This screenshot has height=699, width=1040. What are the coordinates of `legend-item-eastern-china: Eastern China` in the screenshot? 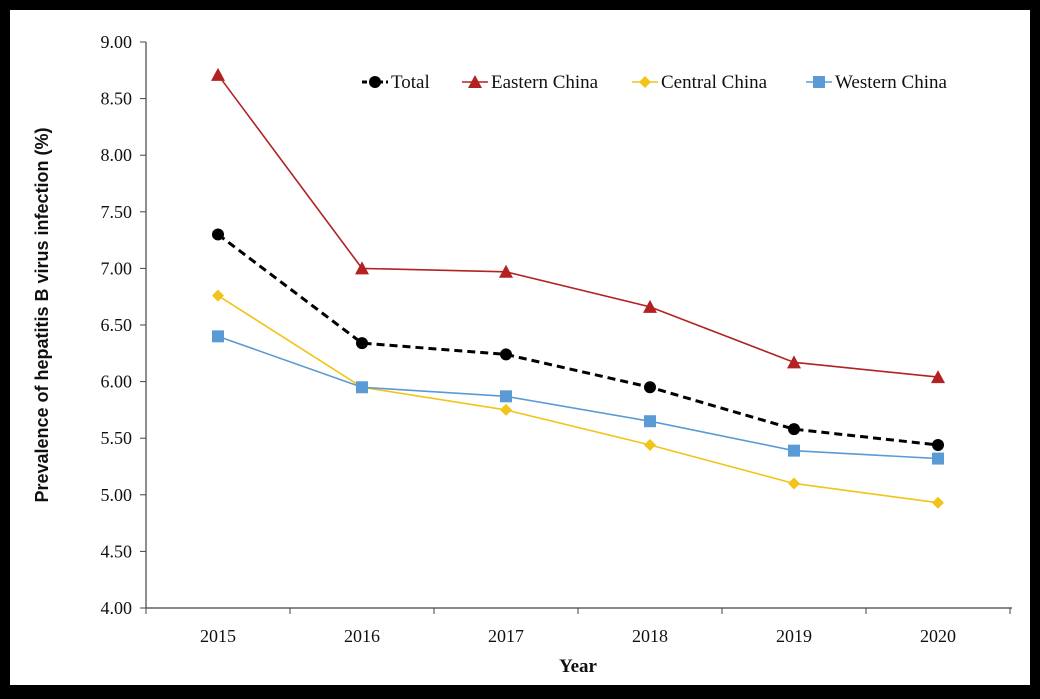 It's located at (530, 82).